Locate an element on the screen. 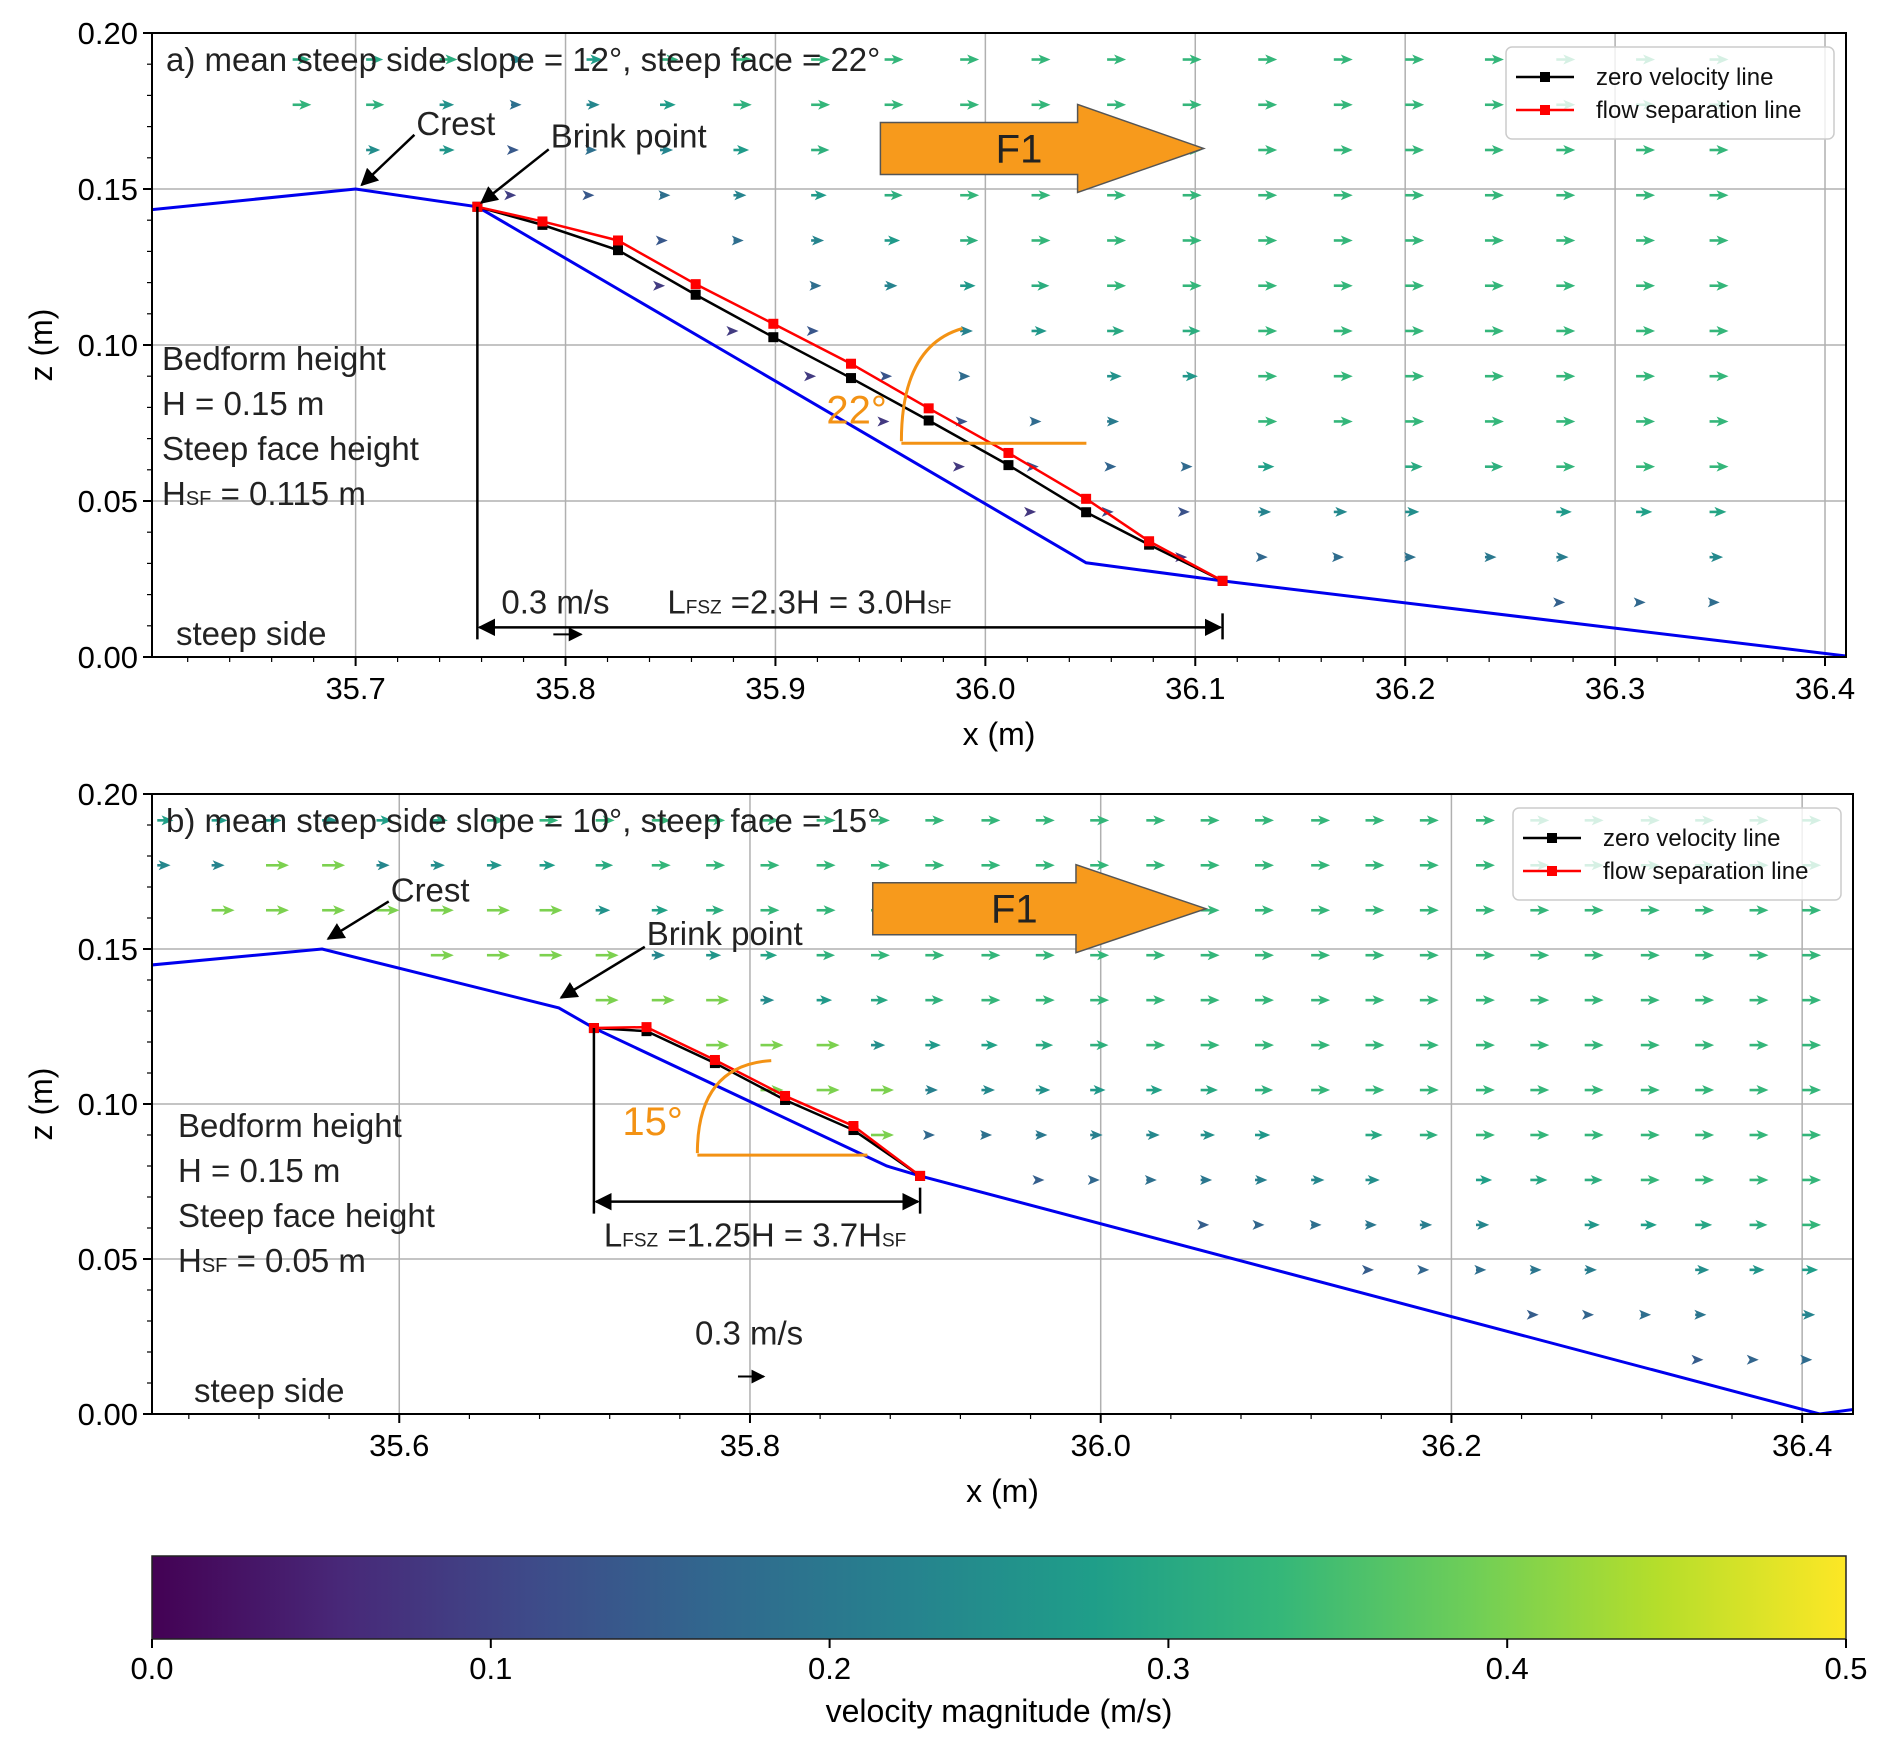 The height and width of the screenshot is (1744, 1892). hsf-value: = 0.05 m is located at coordinates (296, 1260).